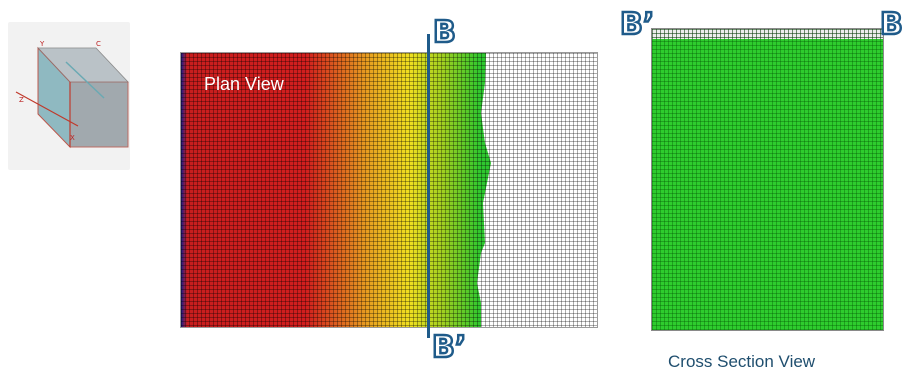  Describe the element at coordinates (42, 44) in the screenshot. I see `axis-label-y: Y` at that location.